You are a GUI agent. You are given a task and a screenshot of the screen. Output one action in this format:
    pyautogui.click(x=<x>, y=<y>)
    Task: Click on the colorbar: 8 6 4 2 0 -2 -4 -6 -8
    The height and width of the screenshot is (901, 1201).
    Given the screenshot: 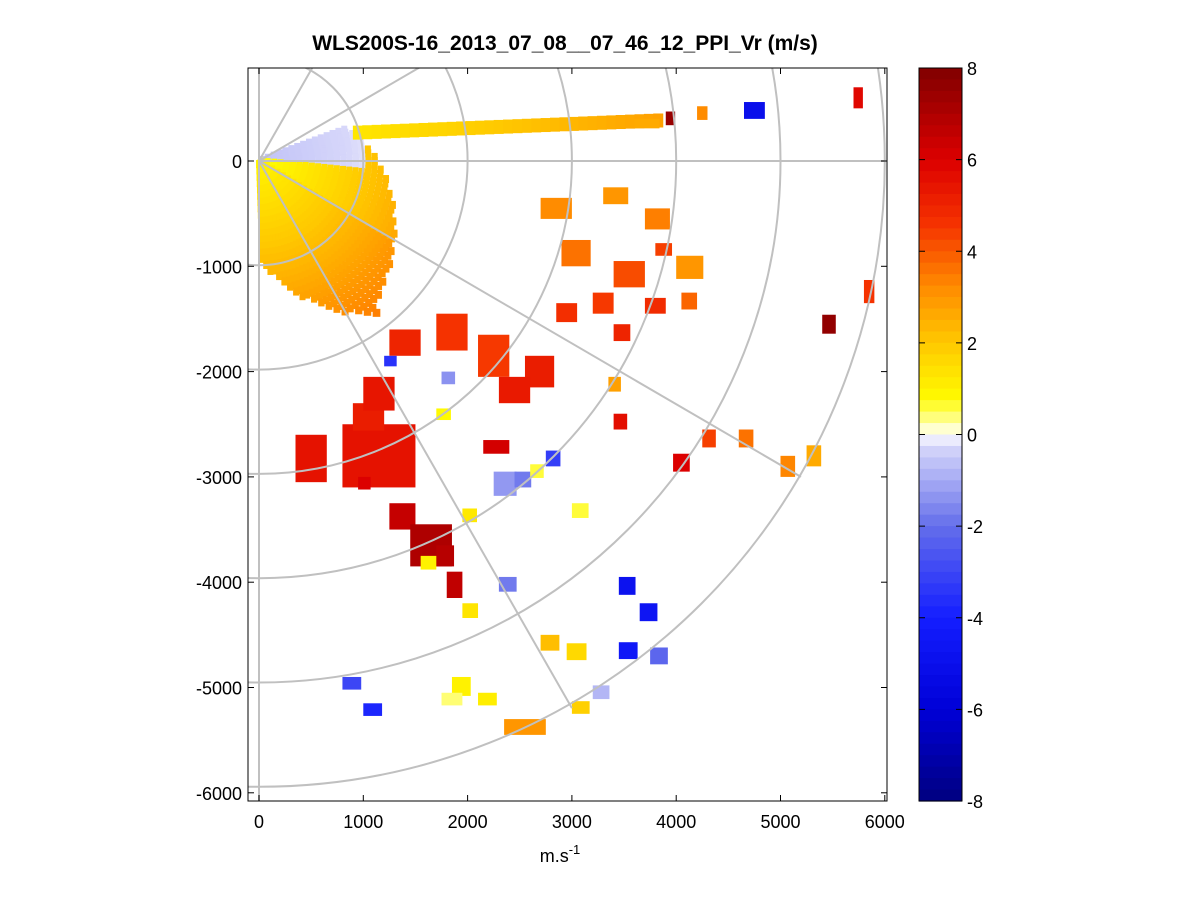 What is the action you would take?
    pyautogui.click(x=950, y=435)
    